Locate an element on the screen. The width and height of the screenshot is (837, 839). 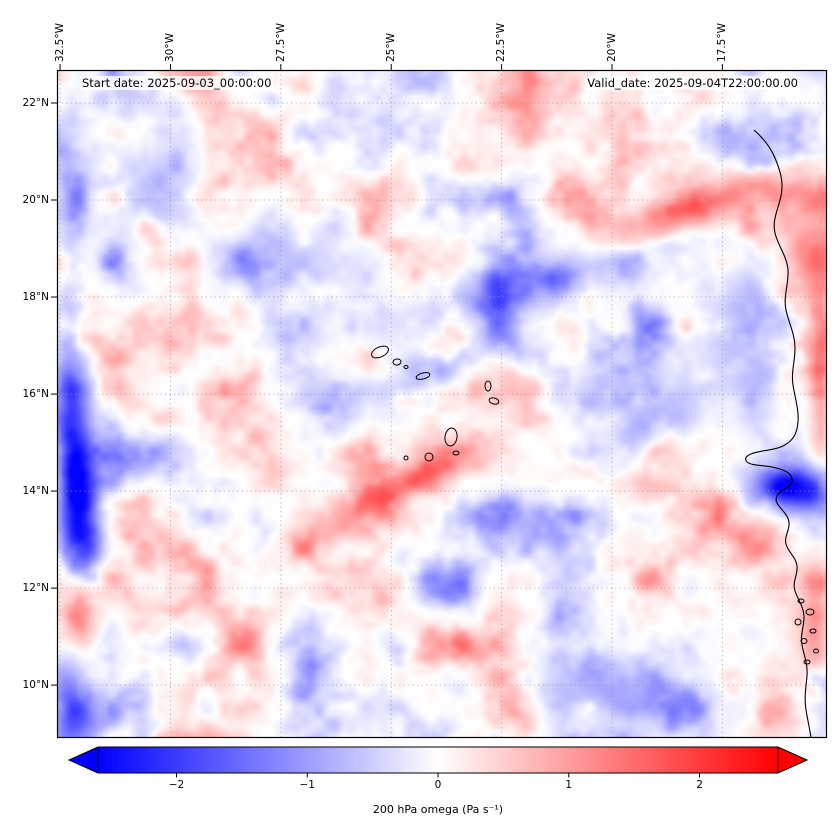
colorbar is located at coordinates (438, 762).